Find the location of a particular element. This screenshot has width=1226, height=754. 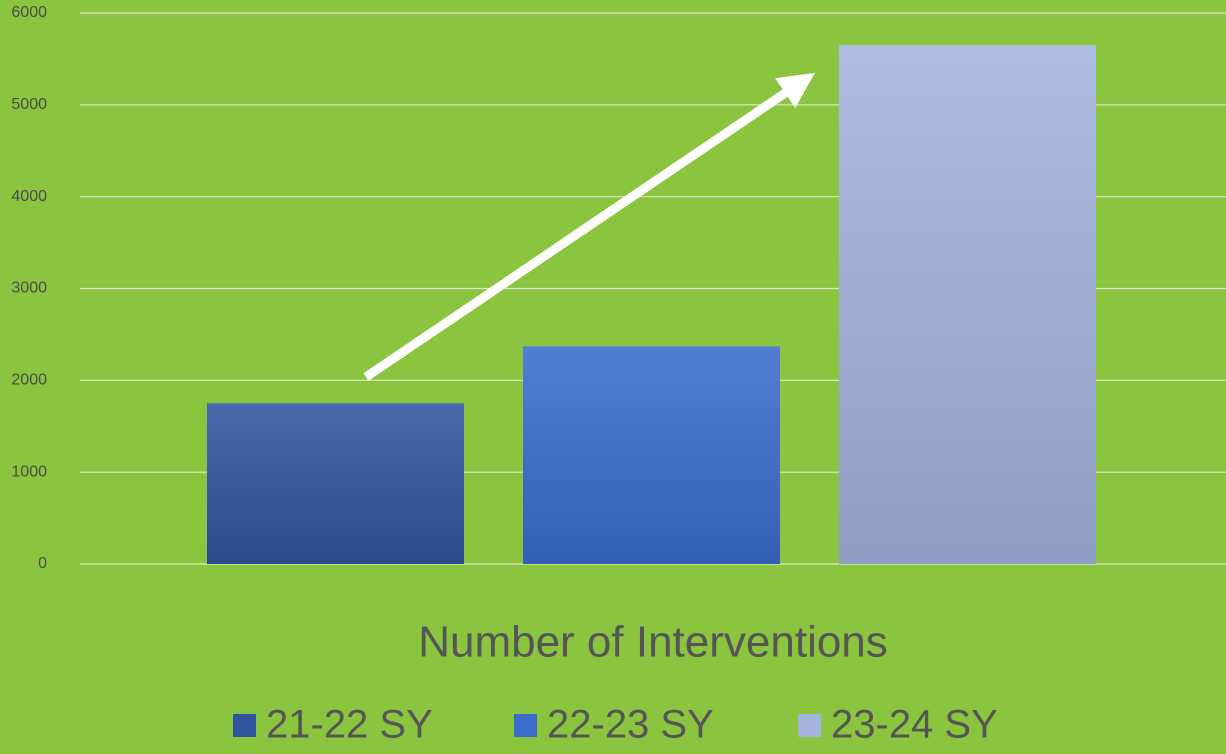

y-tick-label: 1000 is located at coordinates (29, 471).